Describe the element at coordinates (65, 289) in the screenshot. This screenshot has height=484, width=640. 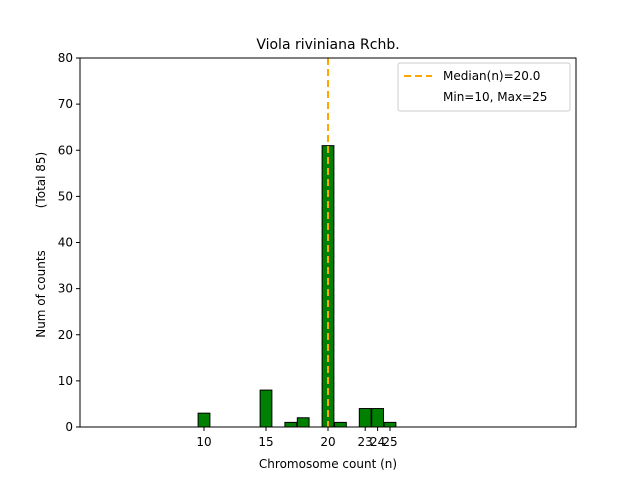
I see `y-tick-label-30: 30` at that location.